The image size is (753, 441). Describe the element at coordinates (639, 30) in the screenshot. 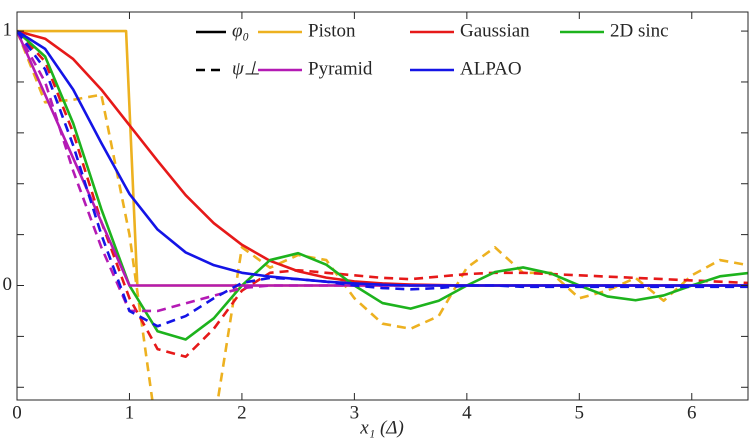

I see `legend-label: 2D sinc` at that location.